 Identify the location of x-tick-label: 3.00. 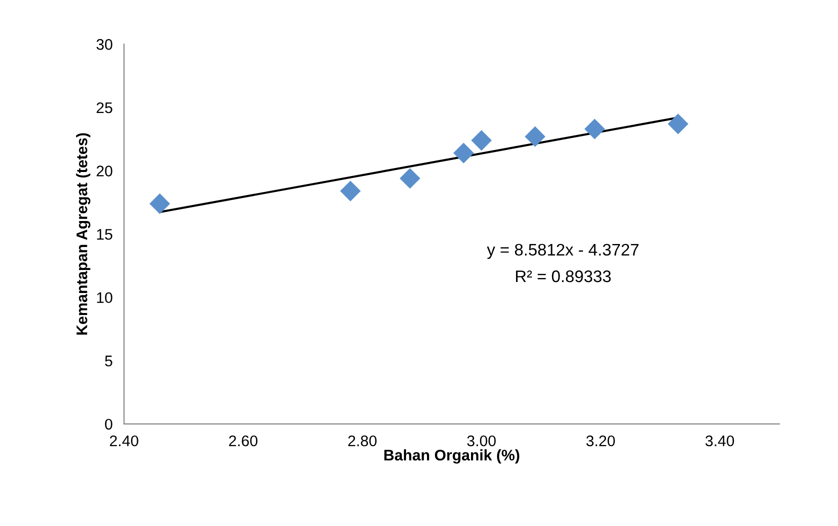
(481, 440).